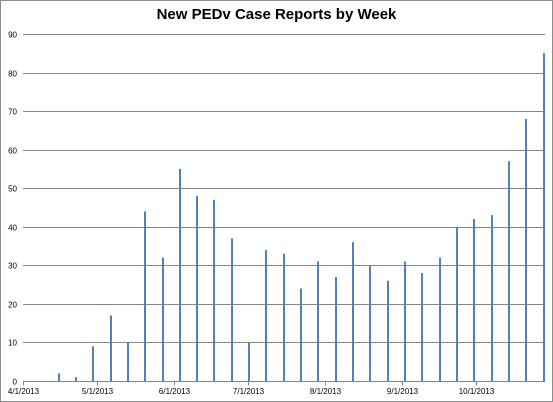 This screenshot has height=402, width=553. What do you see at coordinates (12, 151) in the screenshot?
I see `y-tick-label: 60` at bounding box center [12, 151].